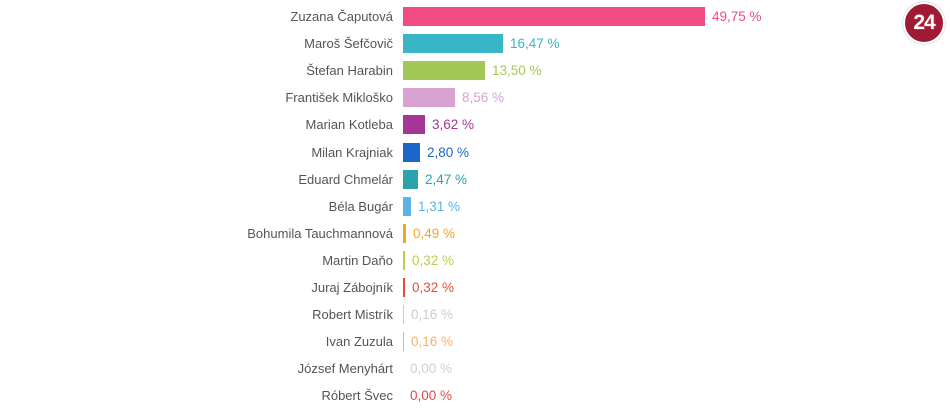 This screenshot has width=950, height=410. Describe the element at coordinates (475, 395) in the screenshot. I see `chart-row: Róbert Švec 0,00 %` at that location.